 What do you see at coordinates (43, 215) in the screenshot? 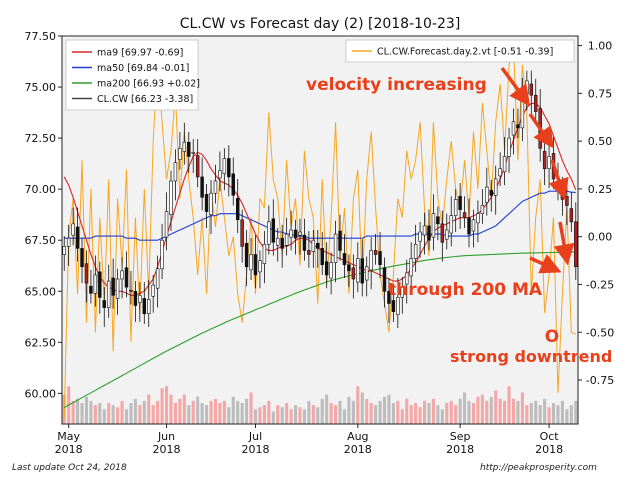
I see `y-axis-left: 60.00 62.50 65.00 67.50 70.00 72.50 75.00 77.50` at bounding box center [43, 215].